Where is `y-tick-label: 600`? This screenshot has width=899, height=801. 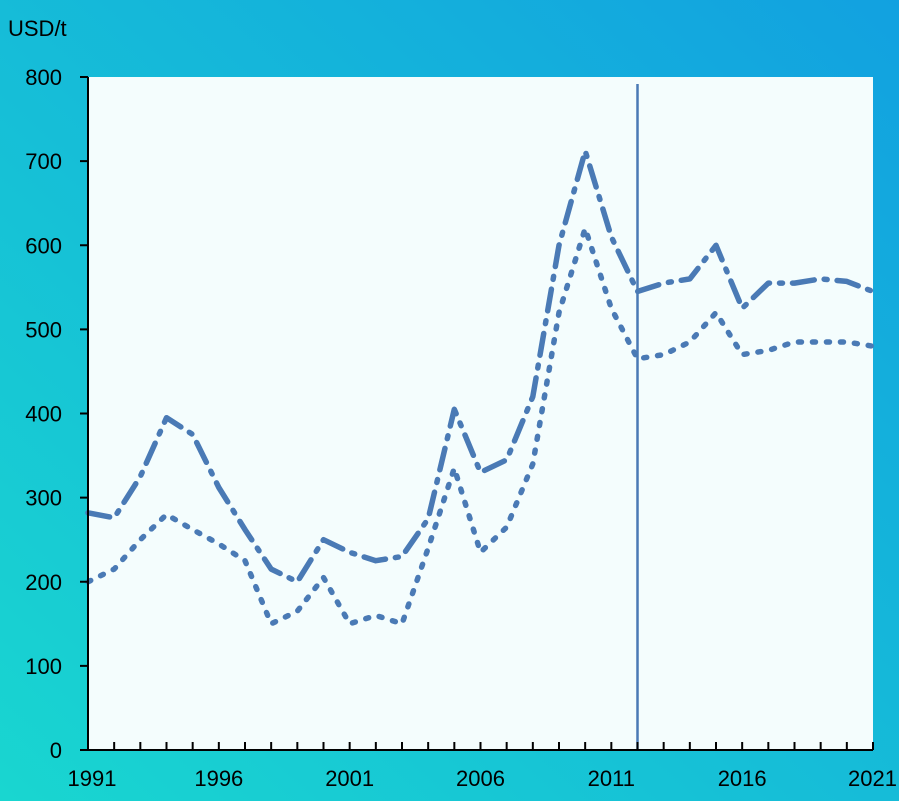
y-tick-label: 600 is located at coordinates (43, 245).